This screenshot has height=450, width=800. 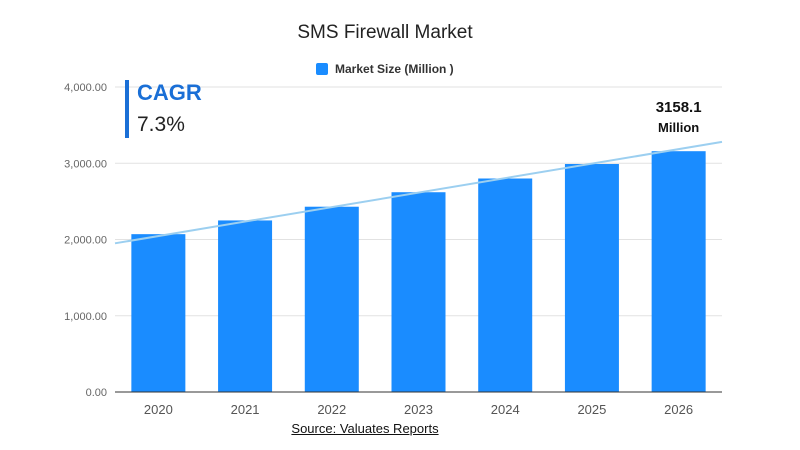 I want to click on legend-swatch, so click(x=322, y=69).